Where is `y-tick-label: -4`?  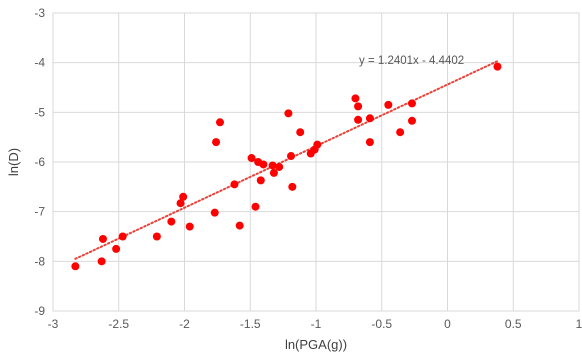
y-tick-label: -4 is located at coordinates (39, 63).